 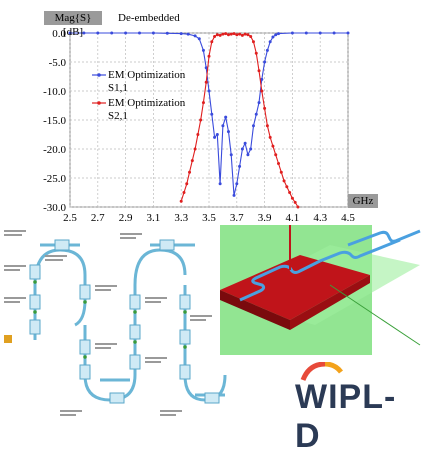 I want to click on x-tick-label: 2.5, so click(x=70, y=218).